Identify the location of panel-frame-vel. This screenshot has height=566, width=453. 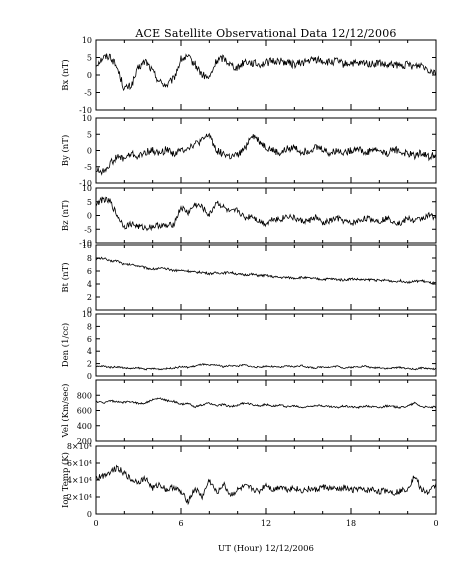
(266, 410).